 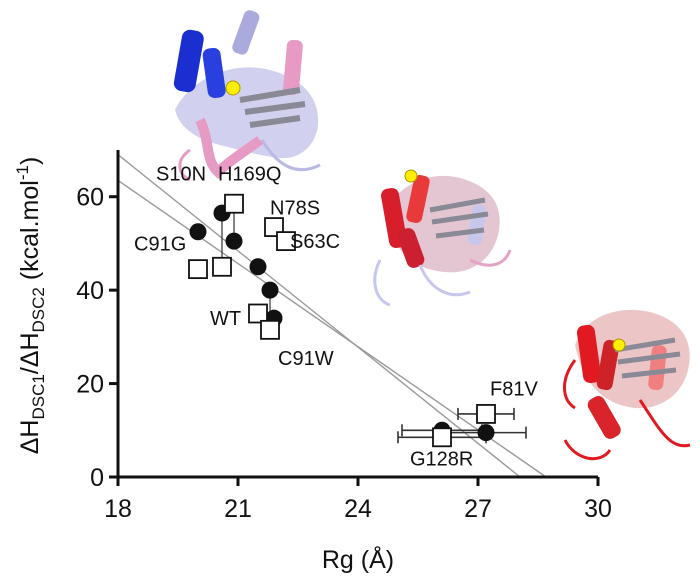 What do you see at coordinates (30, 233) in the screenshot?
I see `y-label-unit: (kcal.mol` at bounding box center [30, 233].